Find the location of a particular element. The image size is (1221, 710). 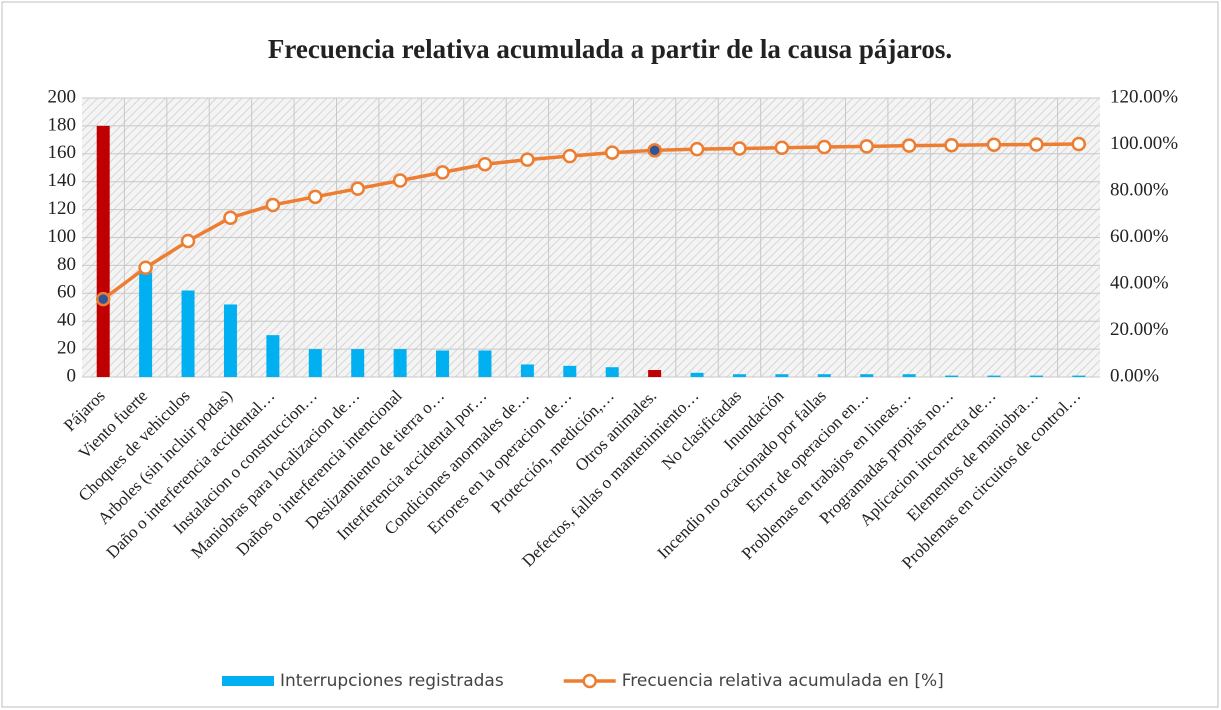

legend-swatch is located at coordinates (248, 681).